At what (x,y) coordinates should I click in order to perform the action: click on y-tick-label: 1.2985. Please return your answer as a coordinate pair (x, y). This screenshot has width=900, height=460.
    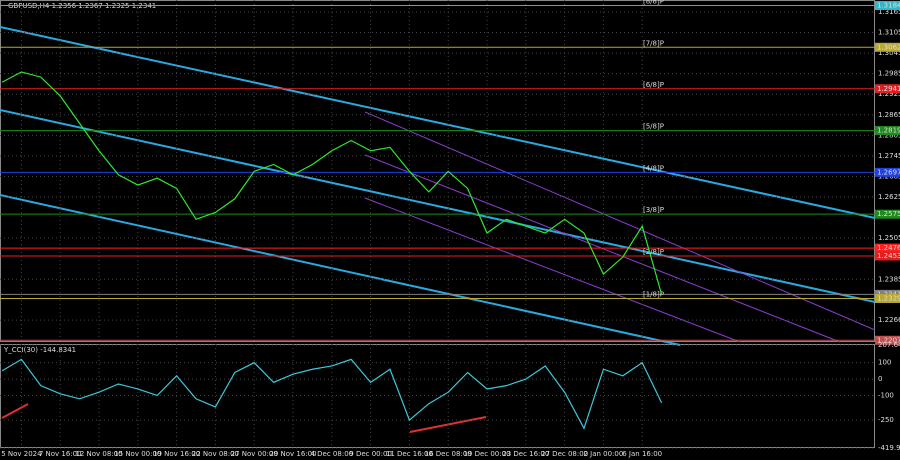
    Looking at the image, I should click on (889, 74).